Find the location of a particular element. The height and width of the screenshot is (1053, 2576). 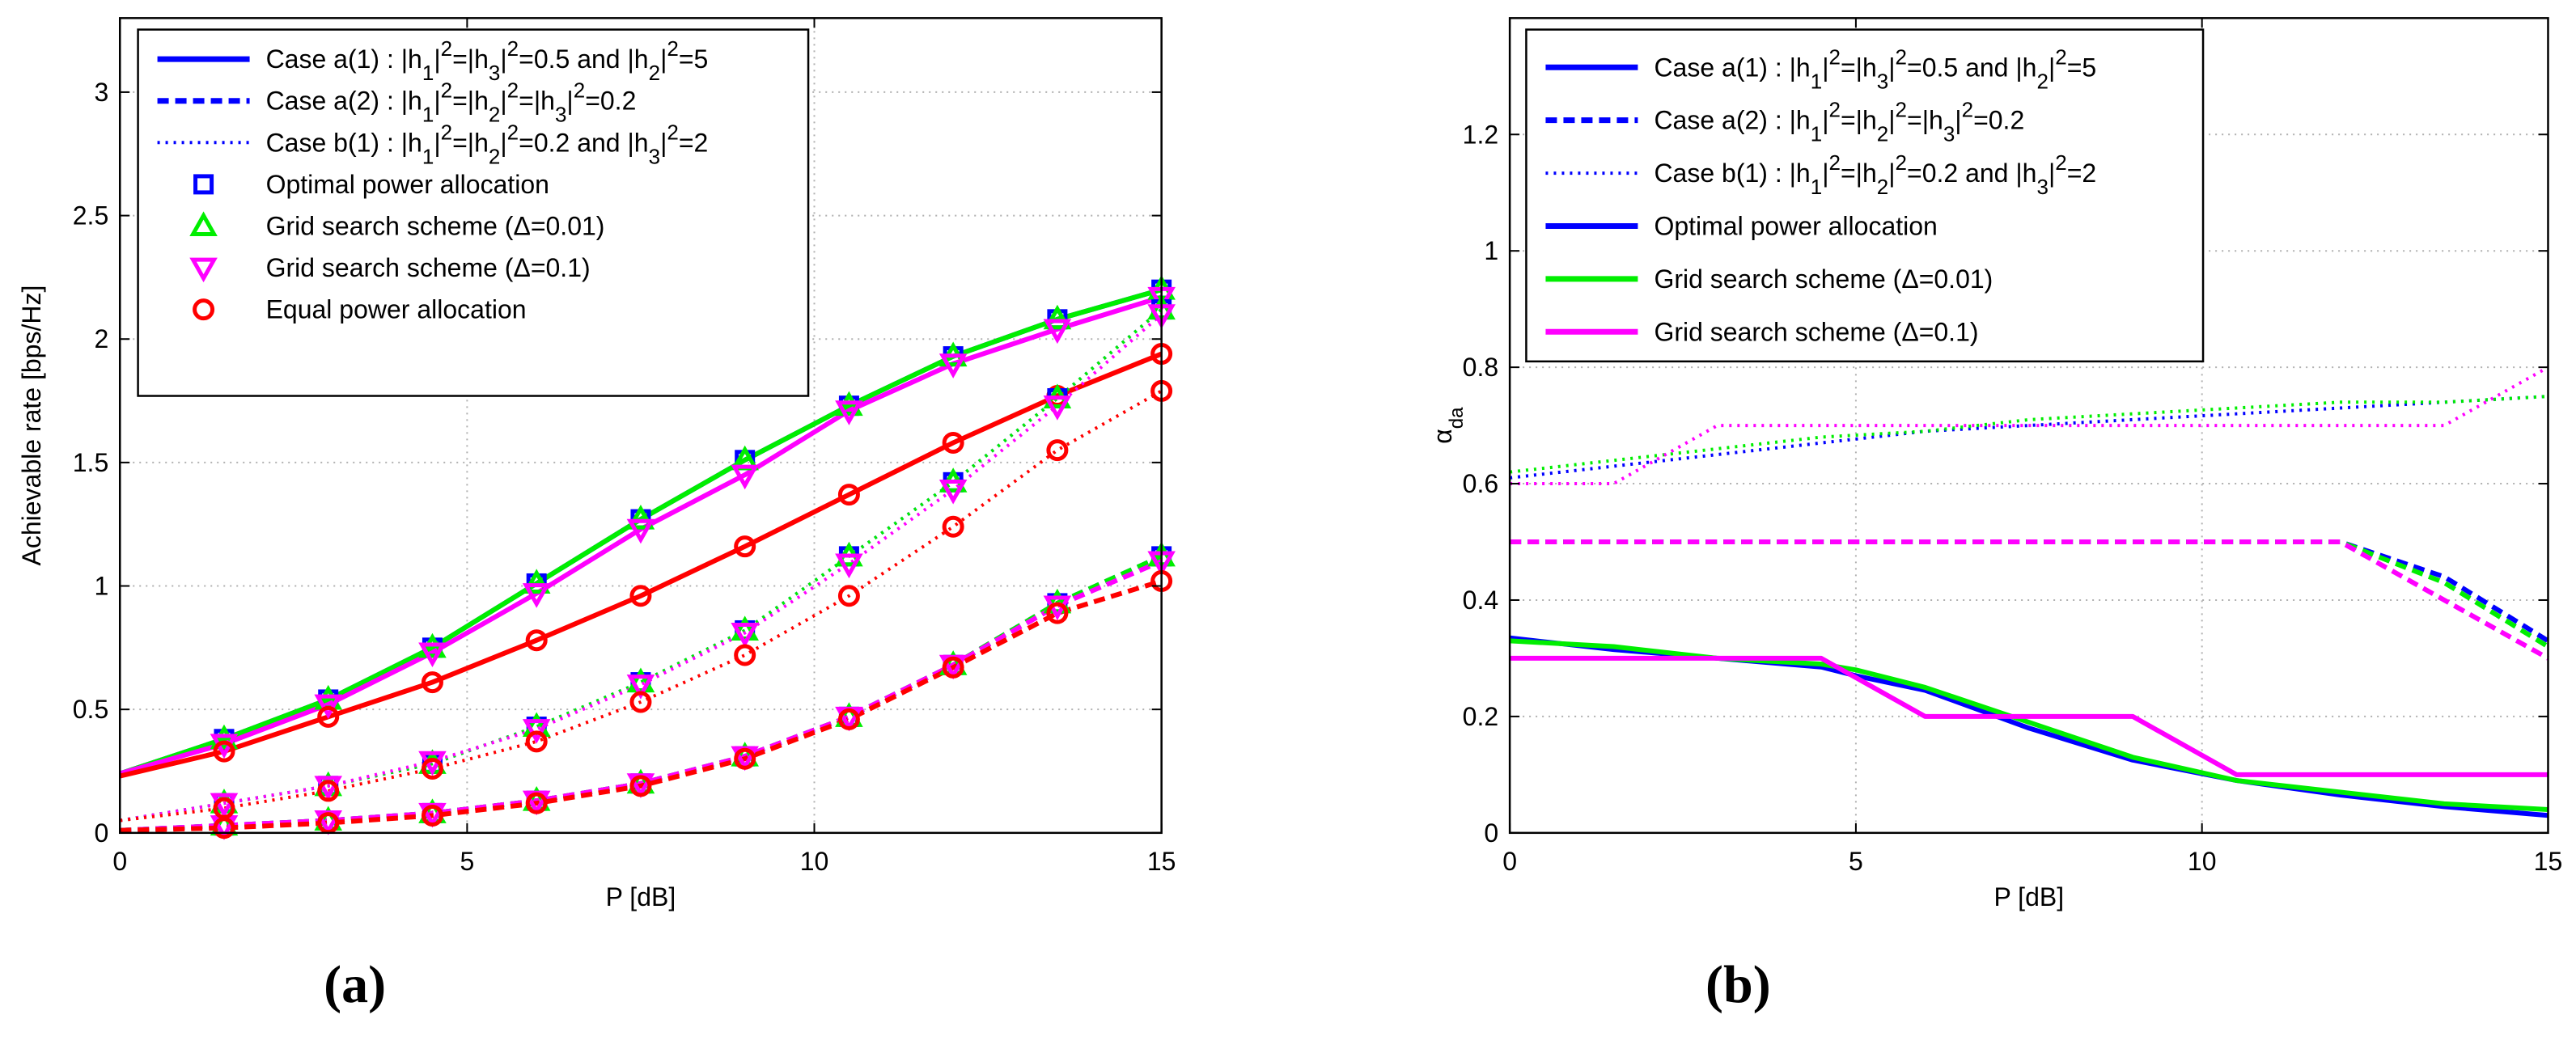

legend-marker-equal-power-allocation is located at coordinates (204, 309).